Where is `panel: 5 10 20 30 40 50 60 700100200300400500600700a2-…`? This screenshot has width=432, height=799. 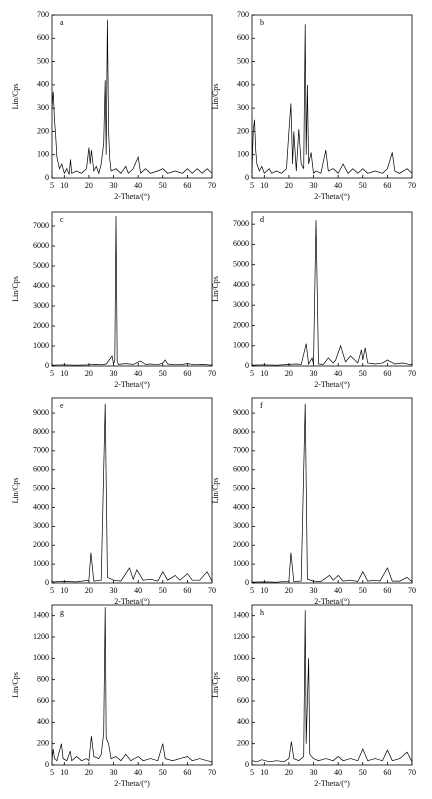 panel: 5 10 20 30 40 50 60 700100200300400500600700a2-… is located at coordinates (113, 105).